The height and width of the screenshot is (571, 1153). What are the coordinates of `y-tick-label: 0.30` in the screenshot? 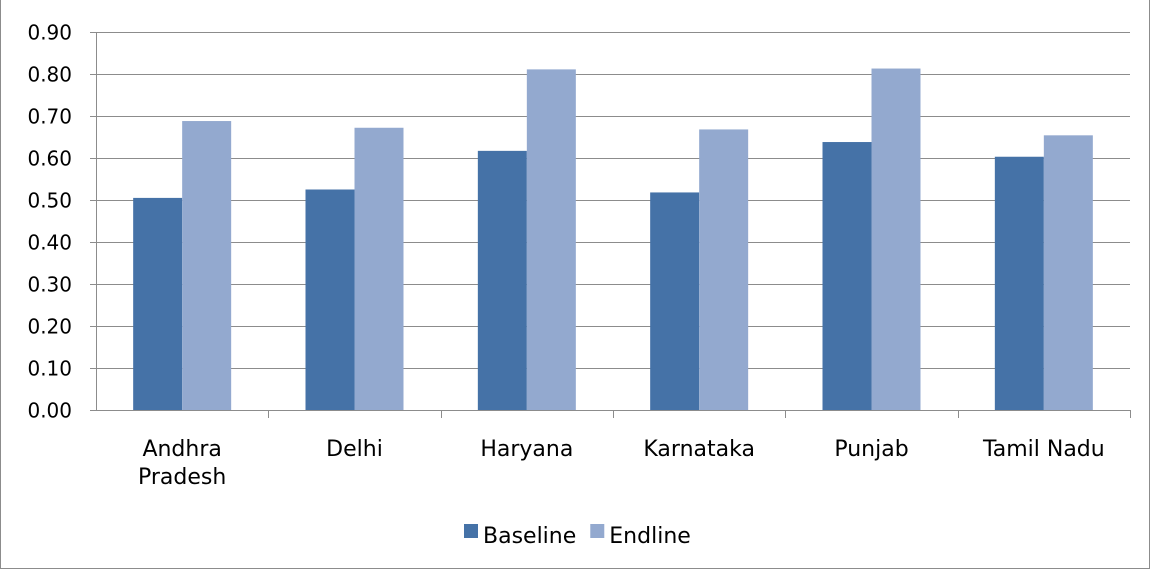 It's located at (49, 285).